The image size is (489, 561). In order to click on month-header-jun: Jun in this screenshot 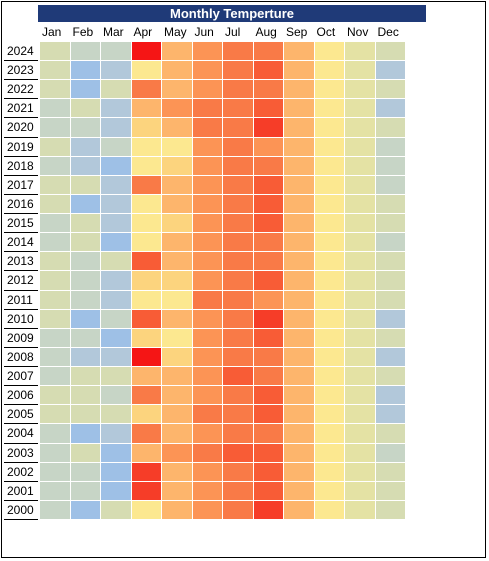, I will do `click(204, 32)`.